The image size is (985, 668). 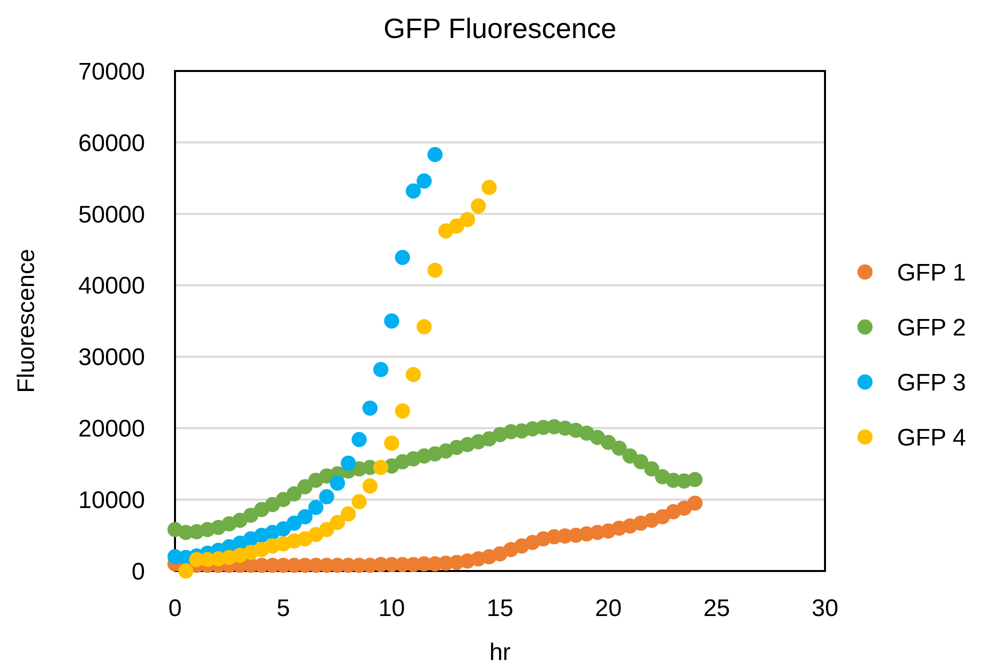 I want to click on y-tick-label: 20000, so click(x=111, y=429).